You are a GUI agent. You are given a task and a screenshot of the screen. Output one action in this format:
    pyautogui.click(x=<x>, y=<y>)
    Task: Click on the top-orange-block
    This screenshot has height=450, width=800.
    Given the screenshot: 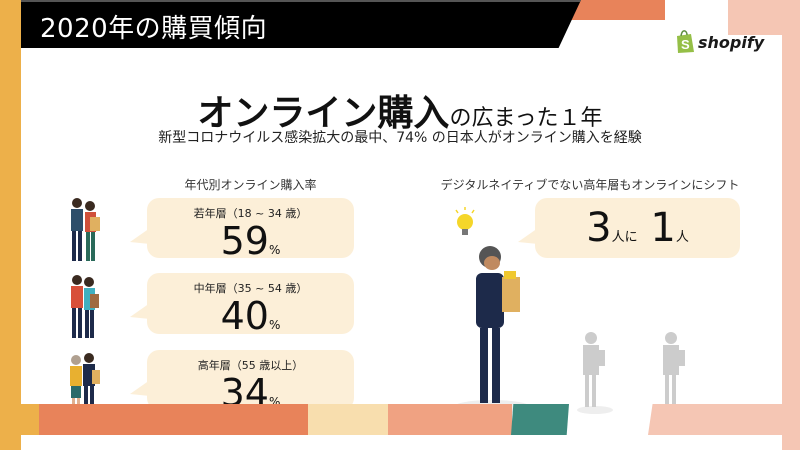 What is the action you would take?
    pyautogui.click(x=612, y=10)
    